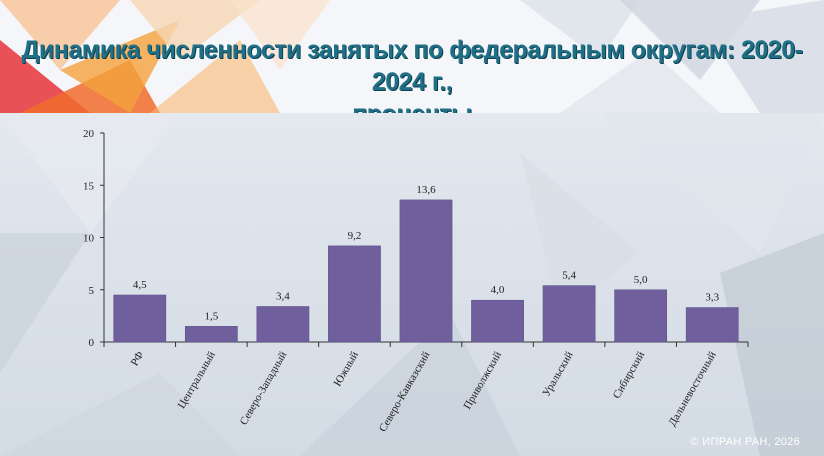  I want to click on data-label: 9,2, so click(355, 236).